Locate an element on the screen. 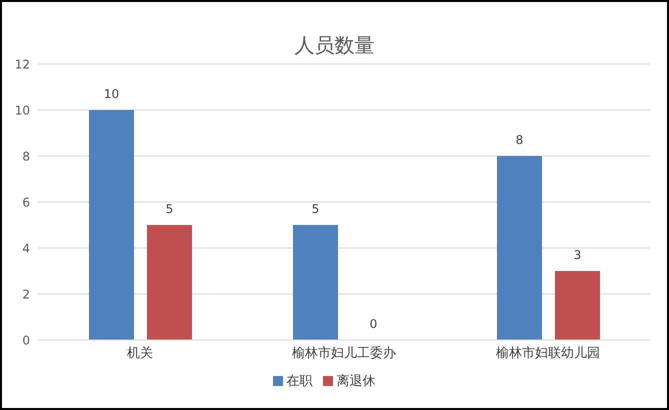 This screenshot has width=669, height=410. legend-label: 离退休 is located at coordinates (356, 381).